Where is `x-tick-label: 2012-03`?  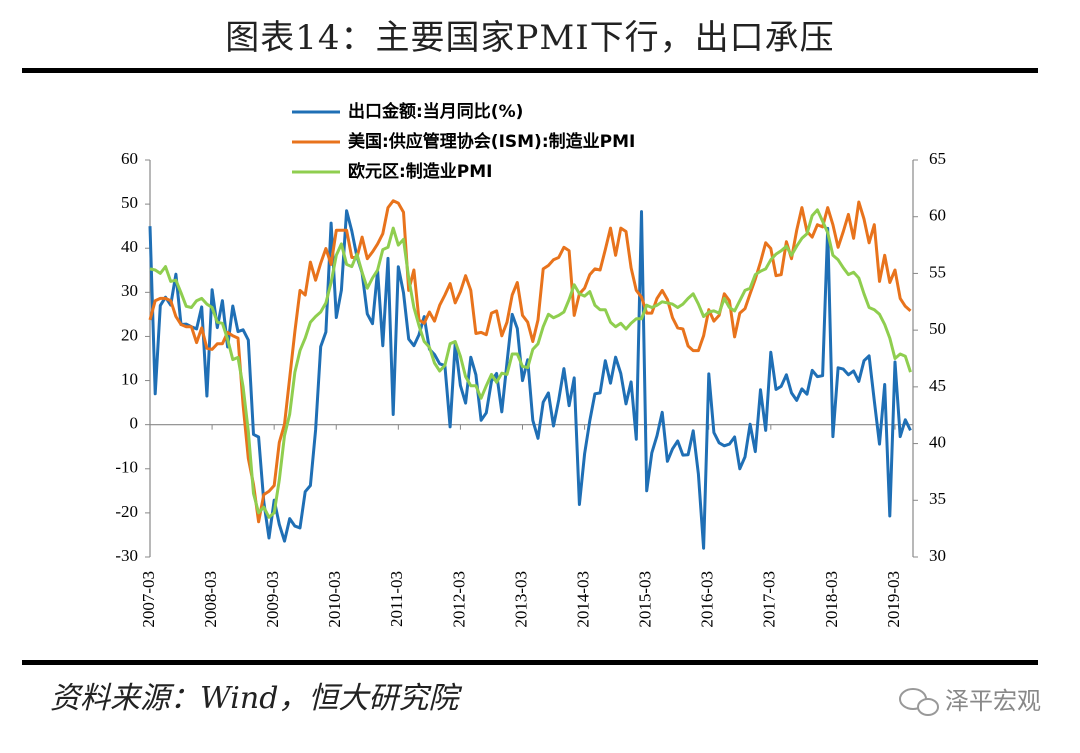 x-tick-label: 2012-03 is located at coordinates (458, 599).